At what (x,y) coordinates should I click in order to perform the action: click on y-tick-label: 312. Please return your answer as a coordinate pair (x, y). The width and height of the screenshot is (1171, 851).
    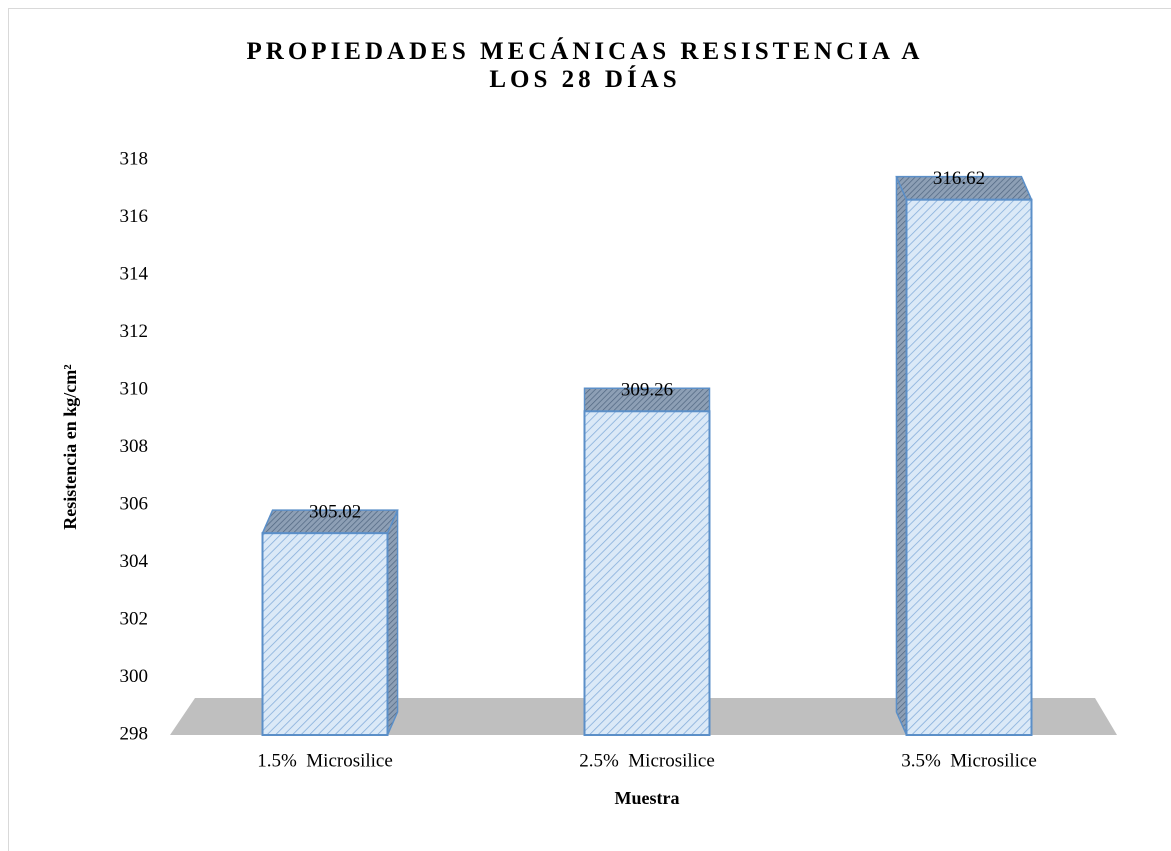
    Looking at the image, I should click on (134, 331).